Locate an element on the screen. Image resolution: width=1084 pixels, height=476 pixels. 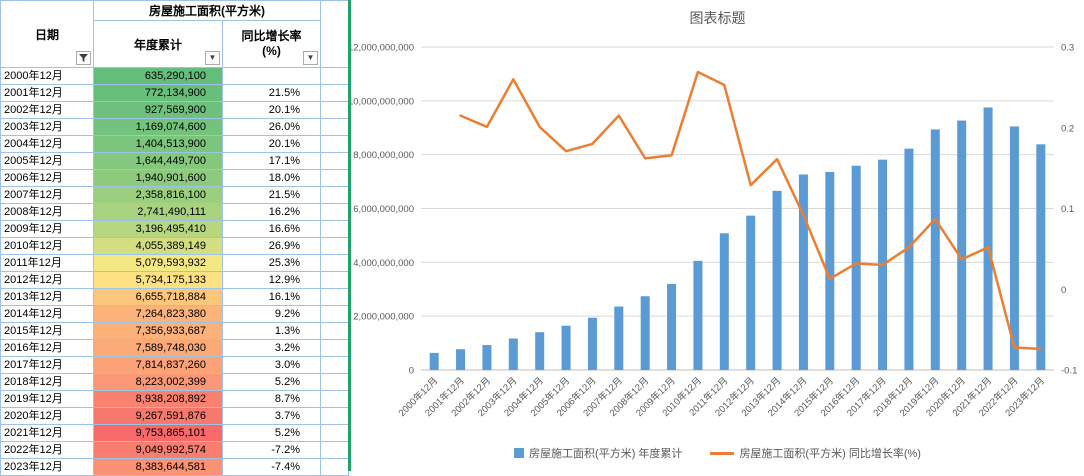
chart-title: 图表标题 is located at coordinates (717, 18).